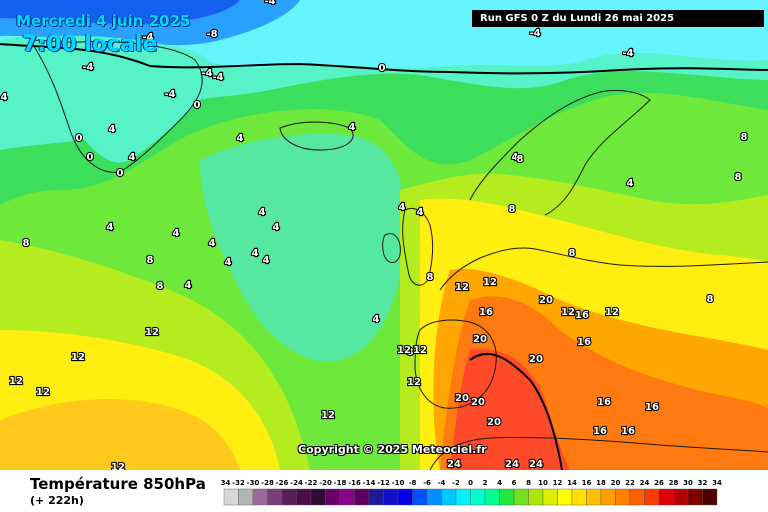  What do you see at coordinates (485, 483) in the screenshot?
I see `scale-tick: 2` at bounding box center [485, 483].